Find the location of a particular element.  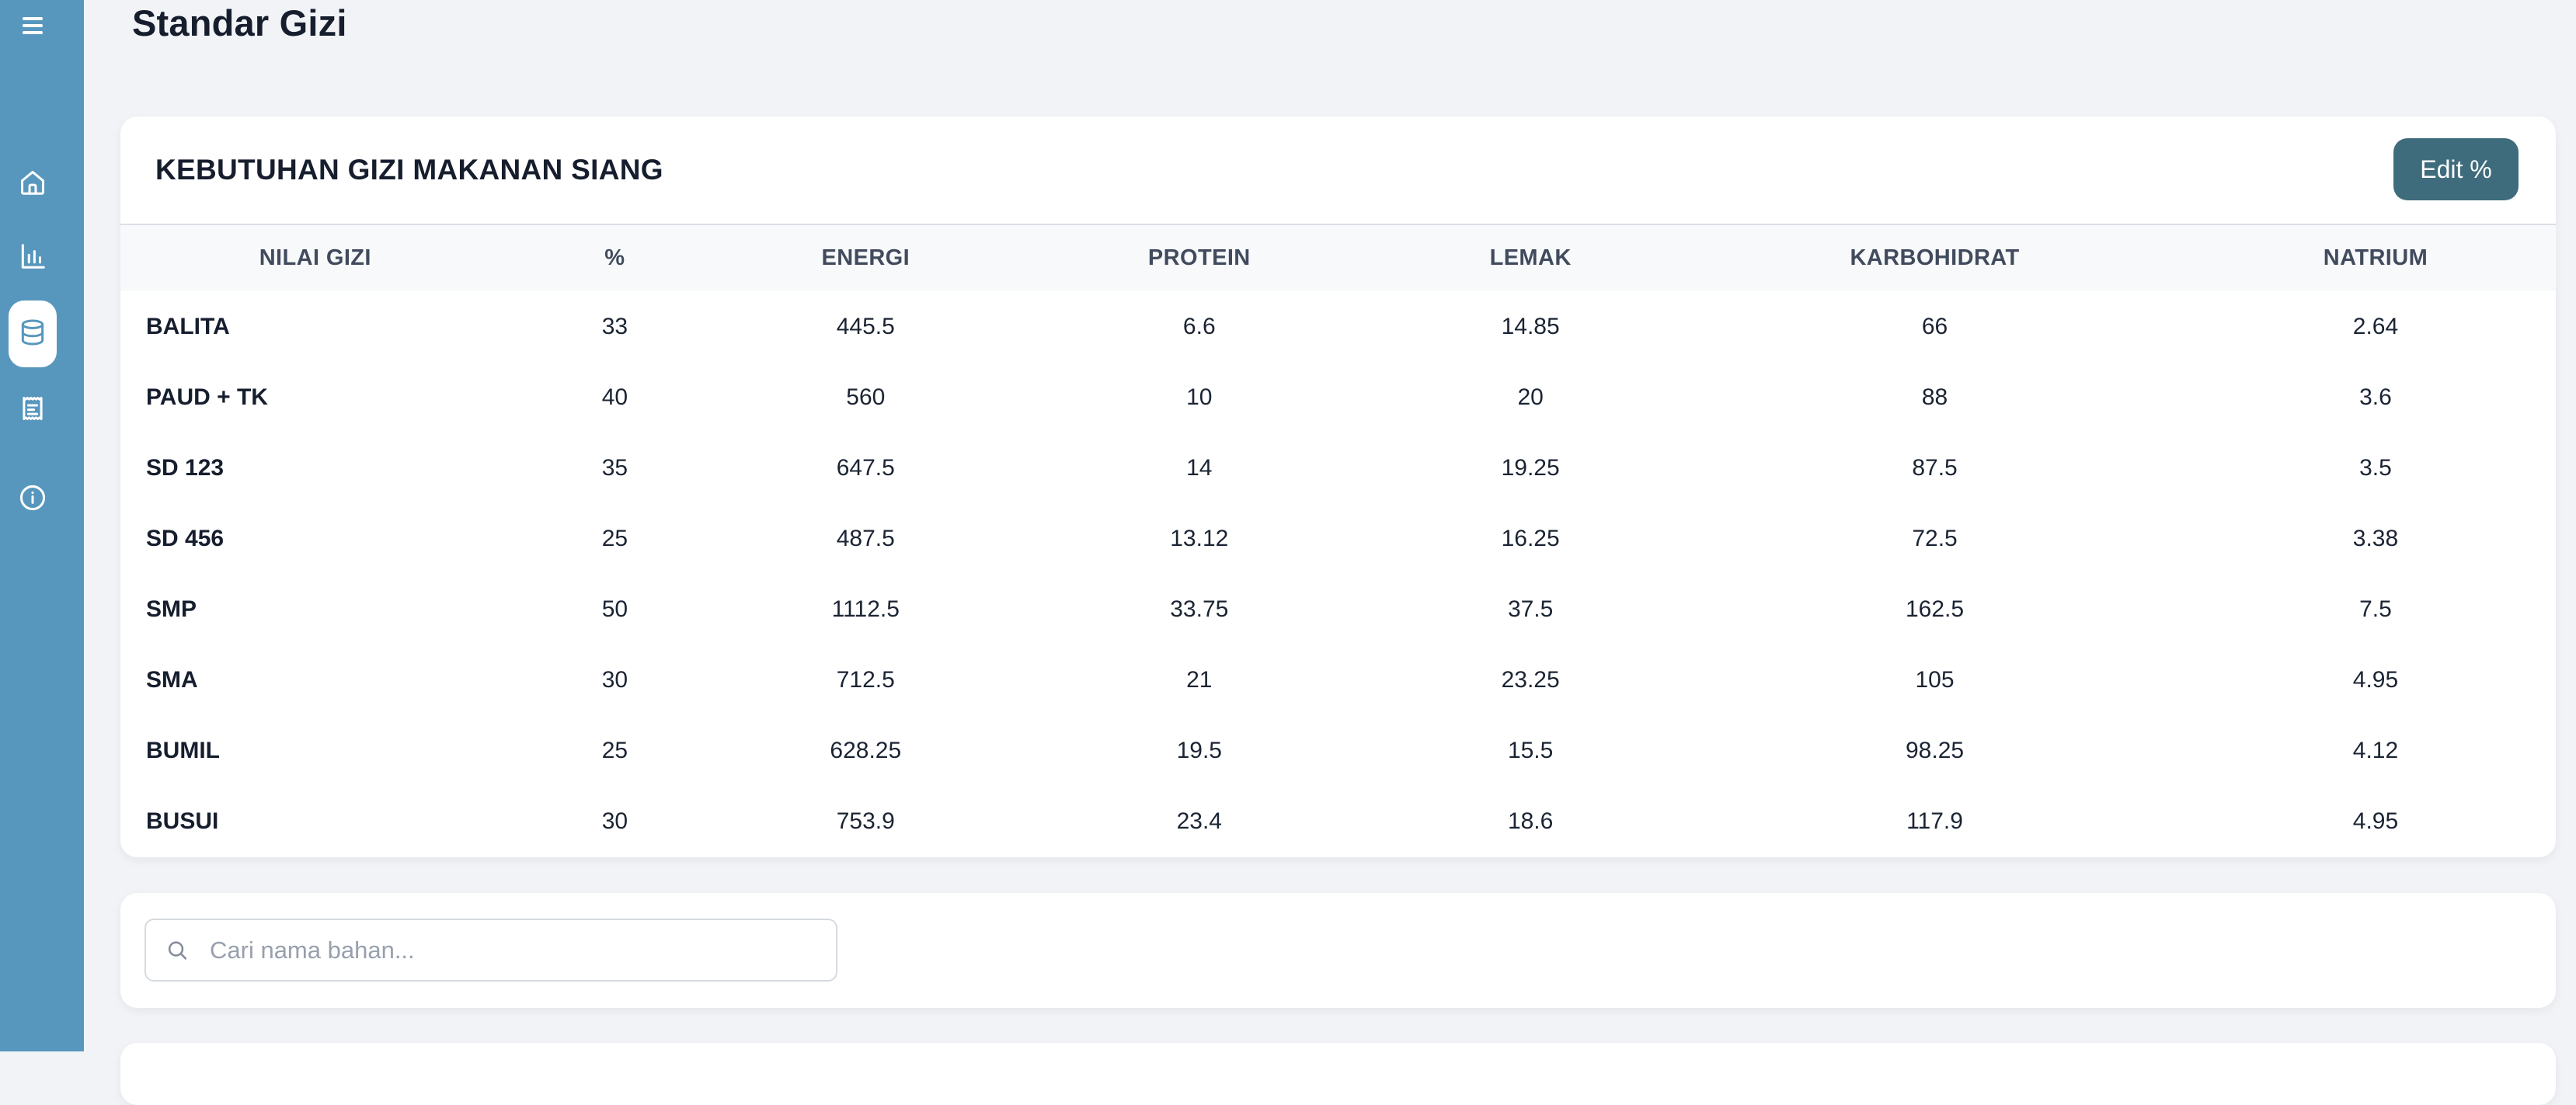

cell-lemak: 16.25 is located at coordinates (1531, 538).